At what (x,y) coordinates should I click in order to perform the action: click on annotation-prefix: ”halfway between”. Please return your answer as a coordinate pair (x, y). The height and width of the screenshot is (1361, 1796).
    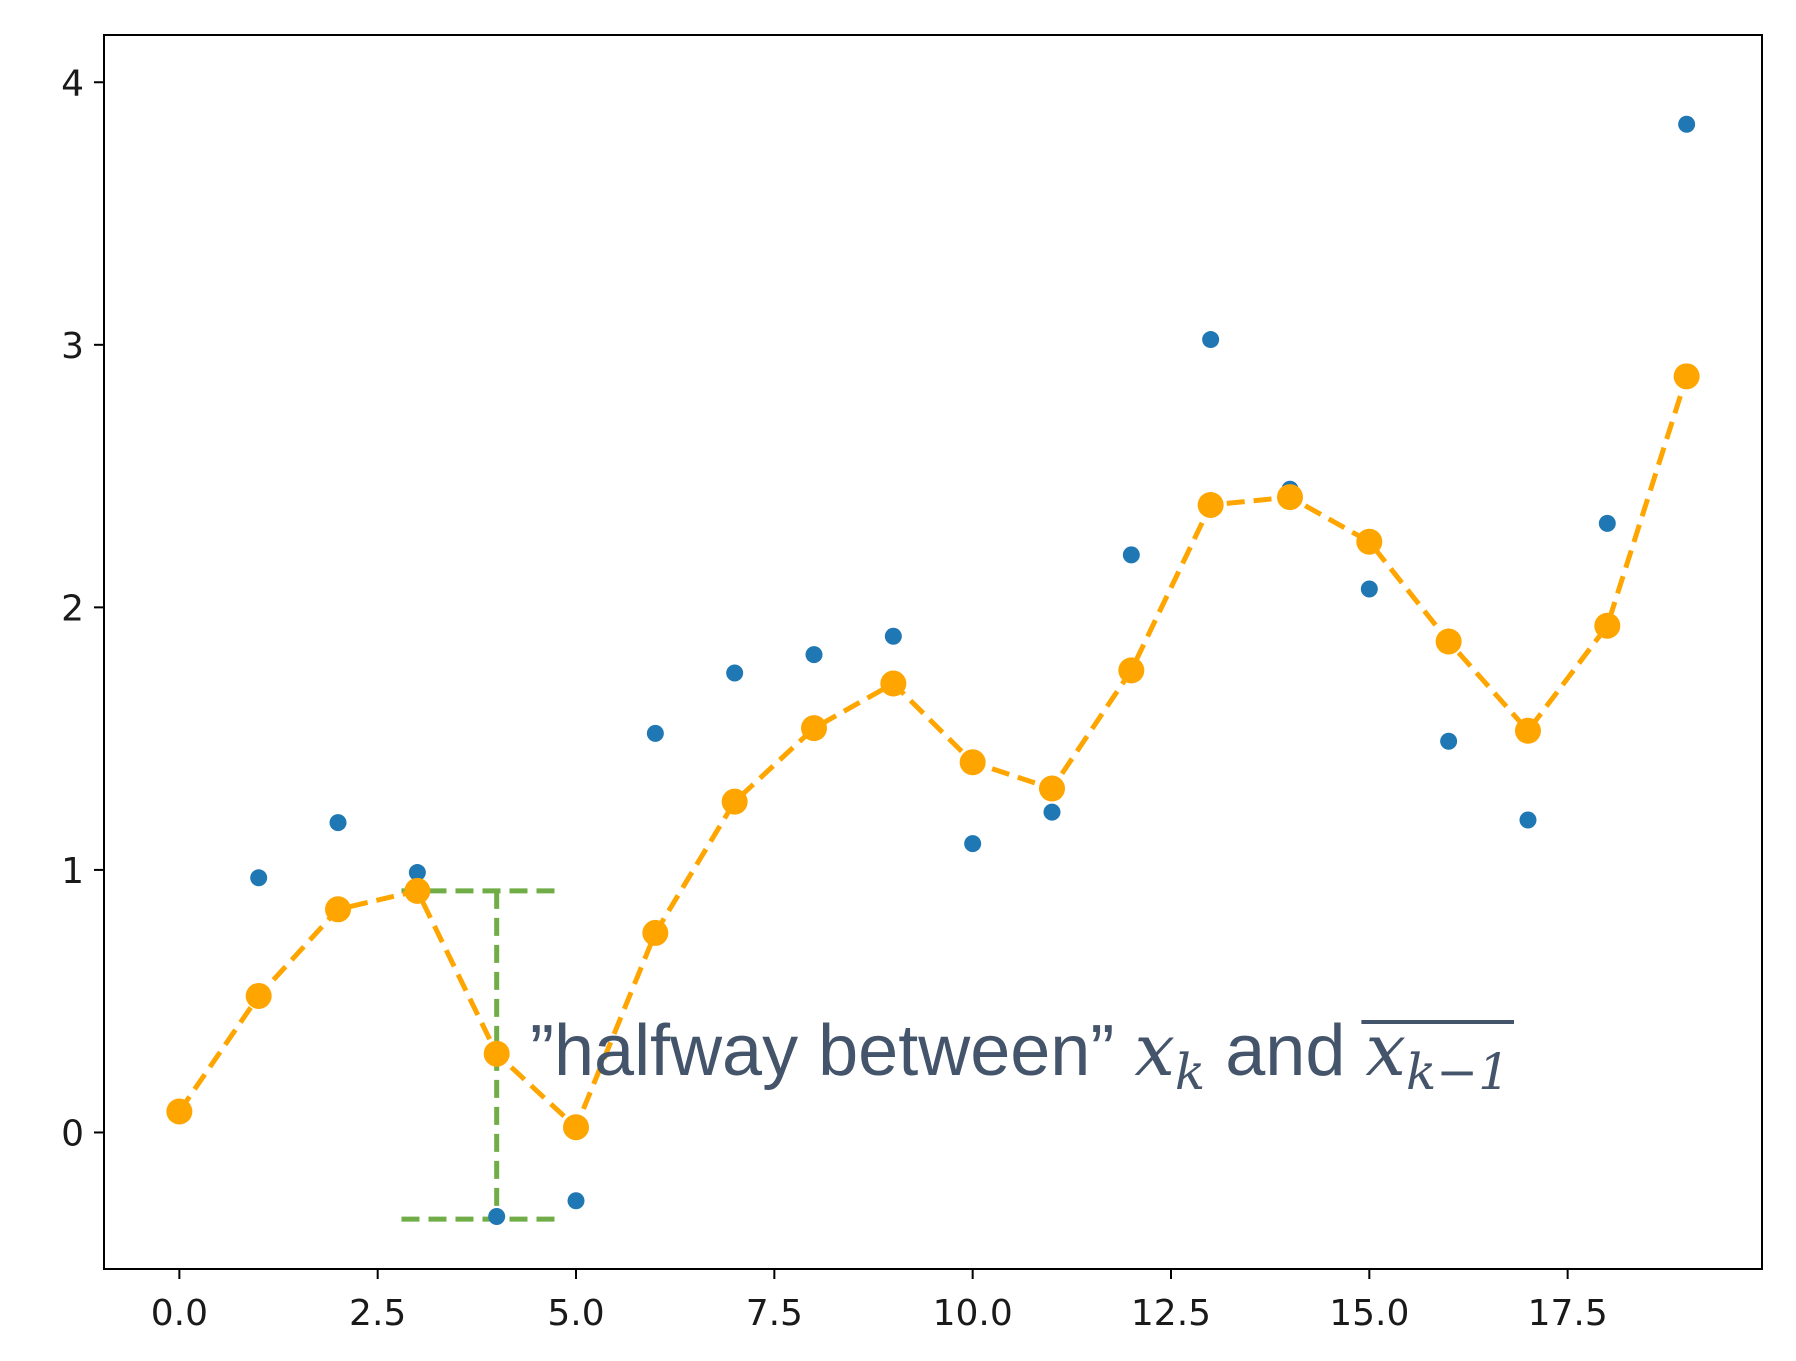
    Looking at the image, I should click on (832, 1051).